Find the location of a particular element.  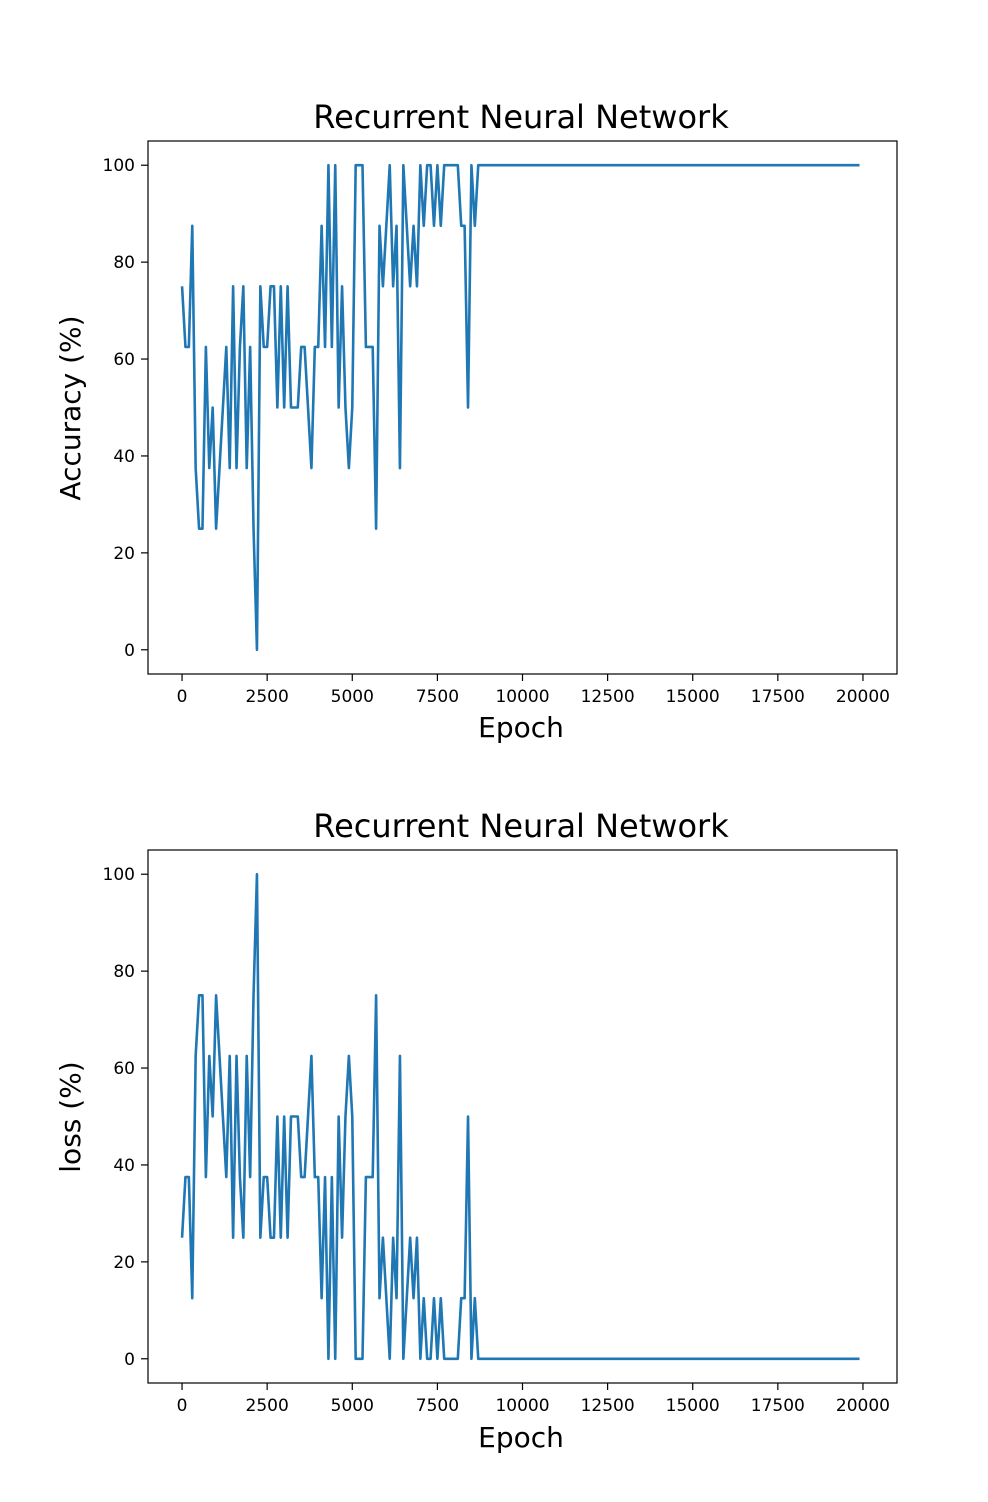

y-axis-label: loss (%) is located at coordinates (70, 1116).